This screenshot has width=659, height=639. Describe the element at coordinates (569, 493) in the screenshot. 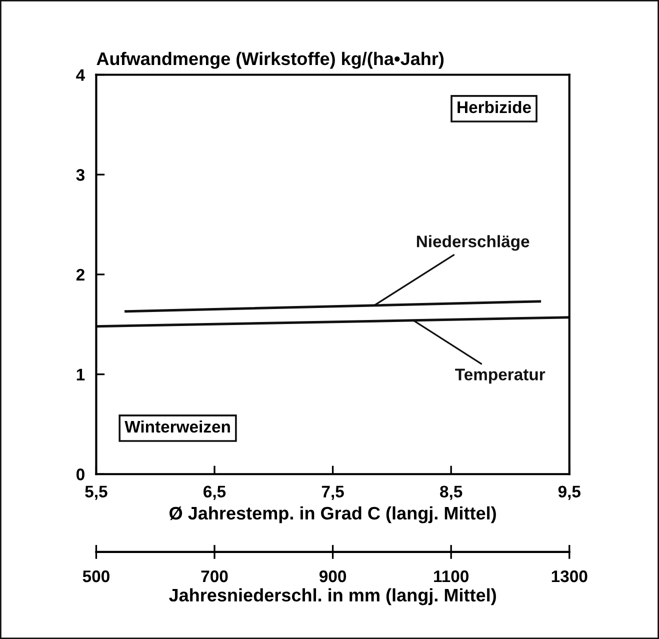

I see `x-tick-label: 9,5` at that location.